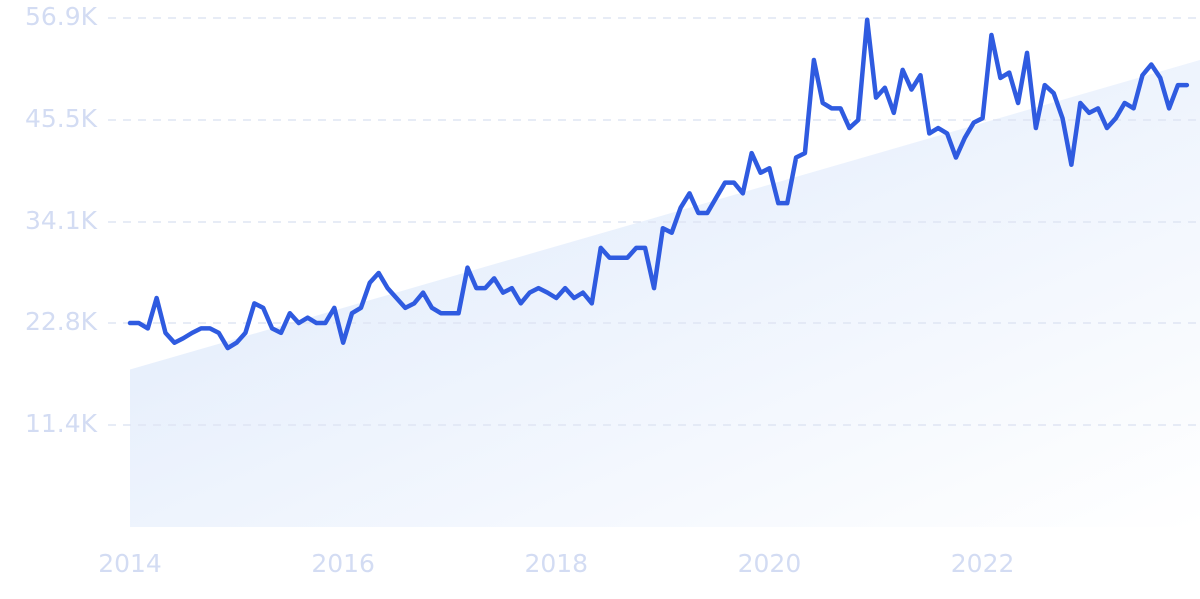 The height and width of the screenshot is (599, 1200). I want to click on x-tick-label: 2020, so click(770, 563).